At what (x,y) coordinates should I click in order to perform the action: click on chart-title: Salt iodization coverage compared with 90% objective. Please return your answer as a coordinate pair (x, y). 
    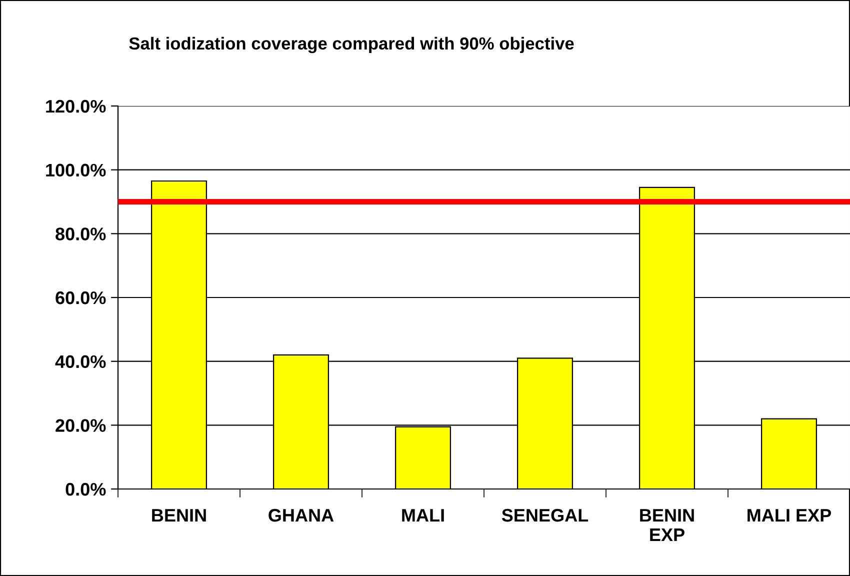
    Looking at the image, I should click on (351, 45).